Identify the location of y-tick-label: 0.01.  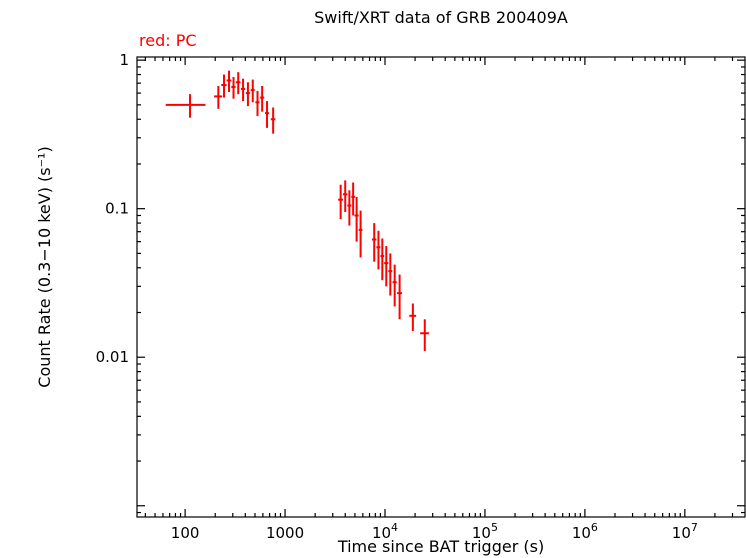
(112, 357).